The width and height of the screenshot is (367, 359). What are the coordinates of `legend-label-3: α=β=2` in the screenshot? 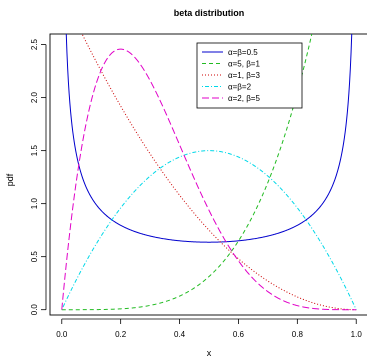 It's located at (240, 87).